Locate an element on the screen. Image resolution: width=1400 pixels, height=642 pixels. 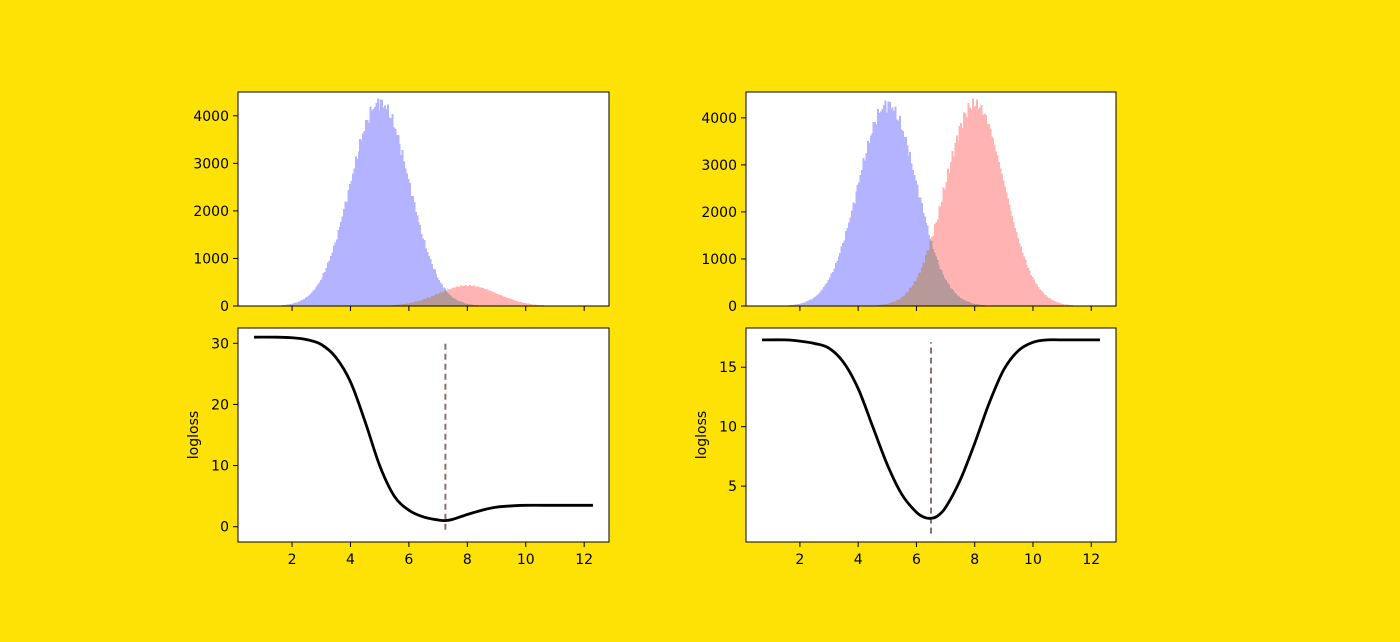
y-tick-label: 3000 is located at coordinates (719, 166).